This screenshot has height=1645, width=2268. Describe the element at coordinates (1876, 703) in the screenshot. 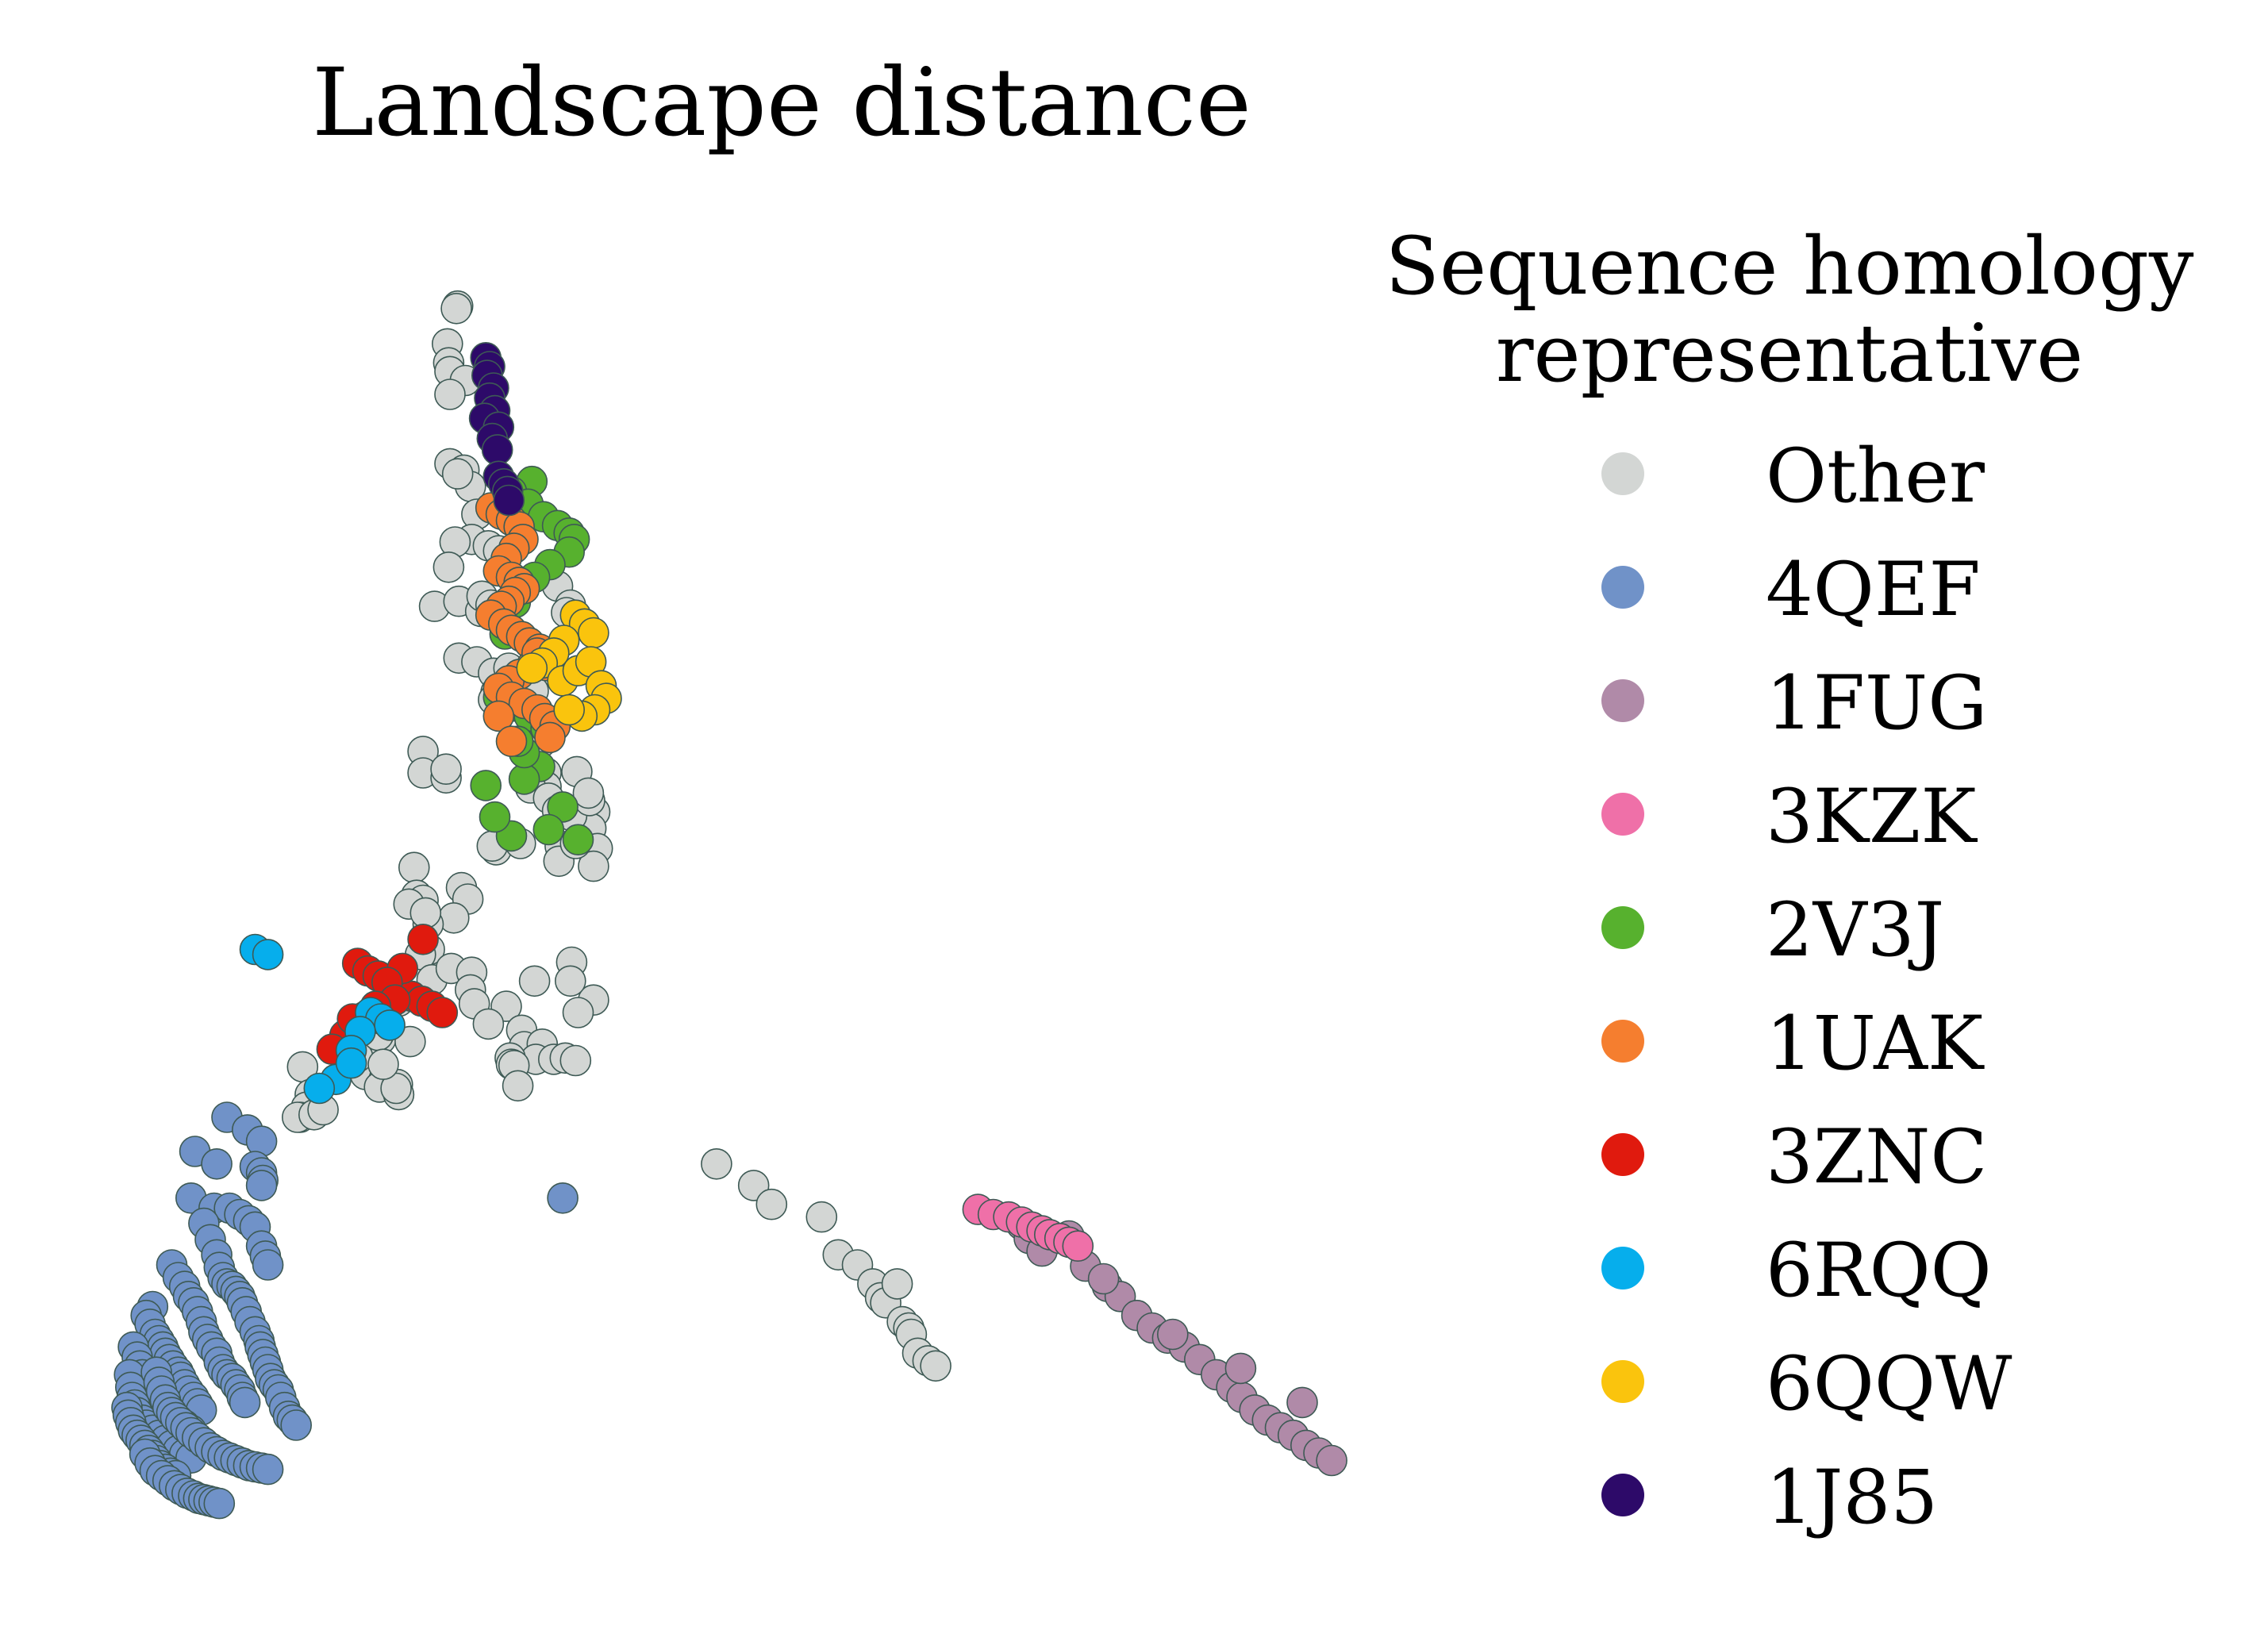

I see `legend-label-1fug: 1FUG` at that location.